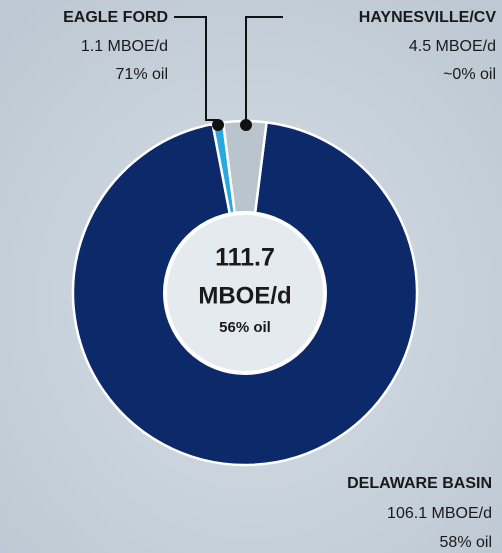 Image resolution: width=502 pixels, height=553 pixels. Describe the element at coordinates (428, 17) in the screenshot. I see `category-label: HAYNESVILLE/CV` at that location.